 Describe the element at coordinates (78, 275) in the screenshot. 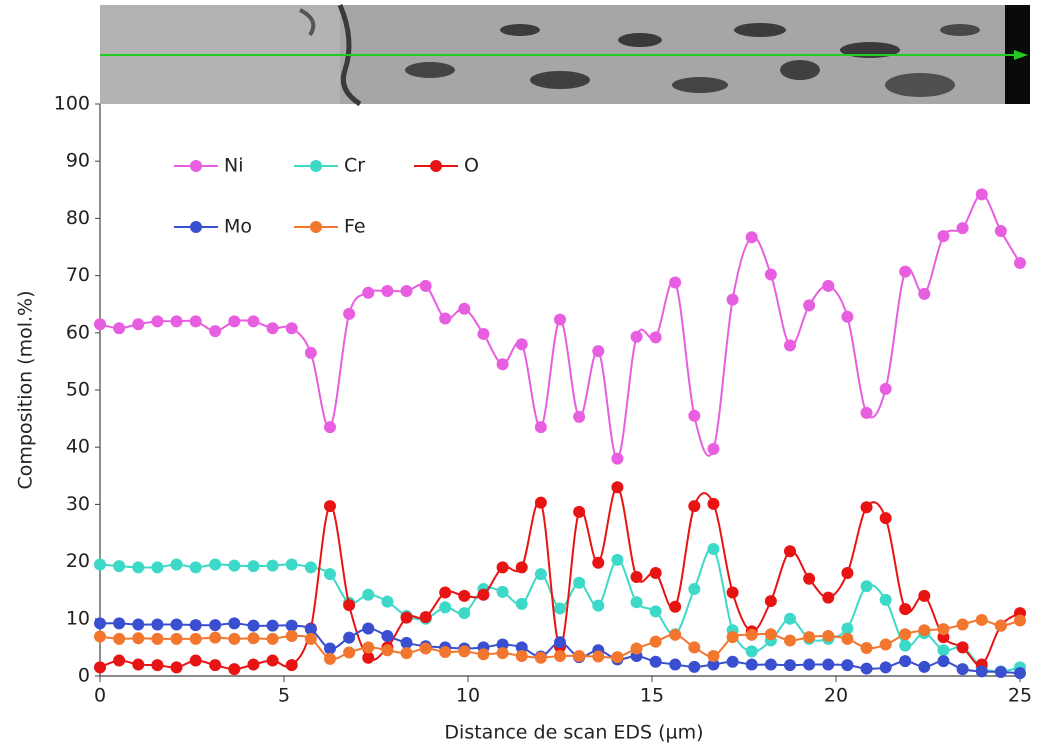

I see `y-tick-label: 70` at that location.